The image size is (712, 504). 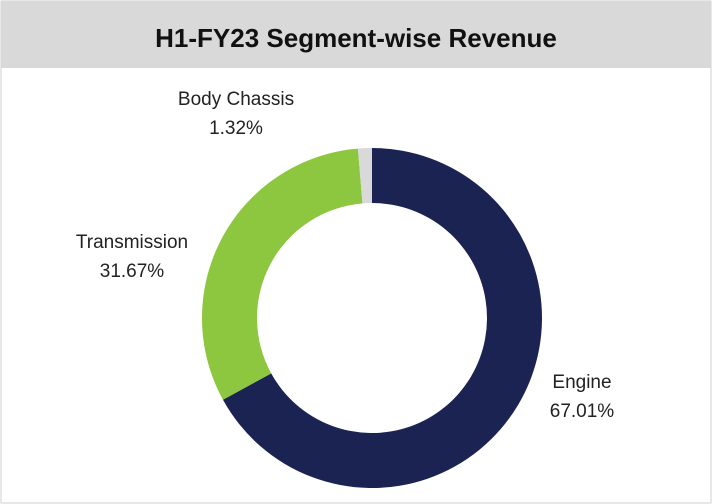 I want to click on slice-value-label: 67.01%, so click(x=582, y=411).